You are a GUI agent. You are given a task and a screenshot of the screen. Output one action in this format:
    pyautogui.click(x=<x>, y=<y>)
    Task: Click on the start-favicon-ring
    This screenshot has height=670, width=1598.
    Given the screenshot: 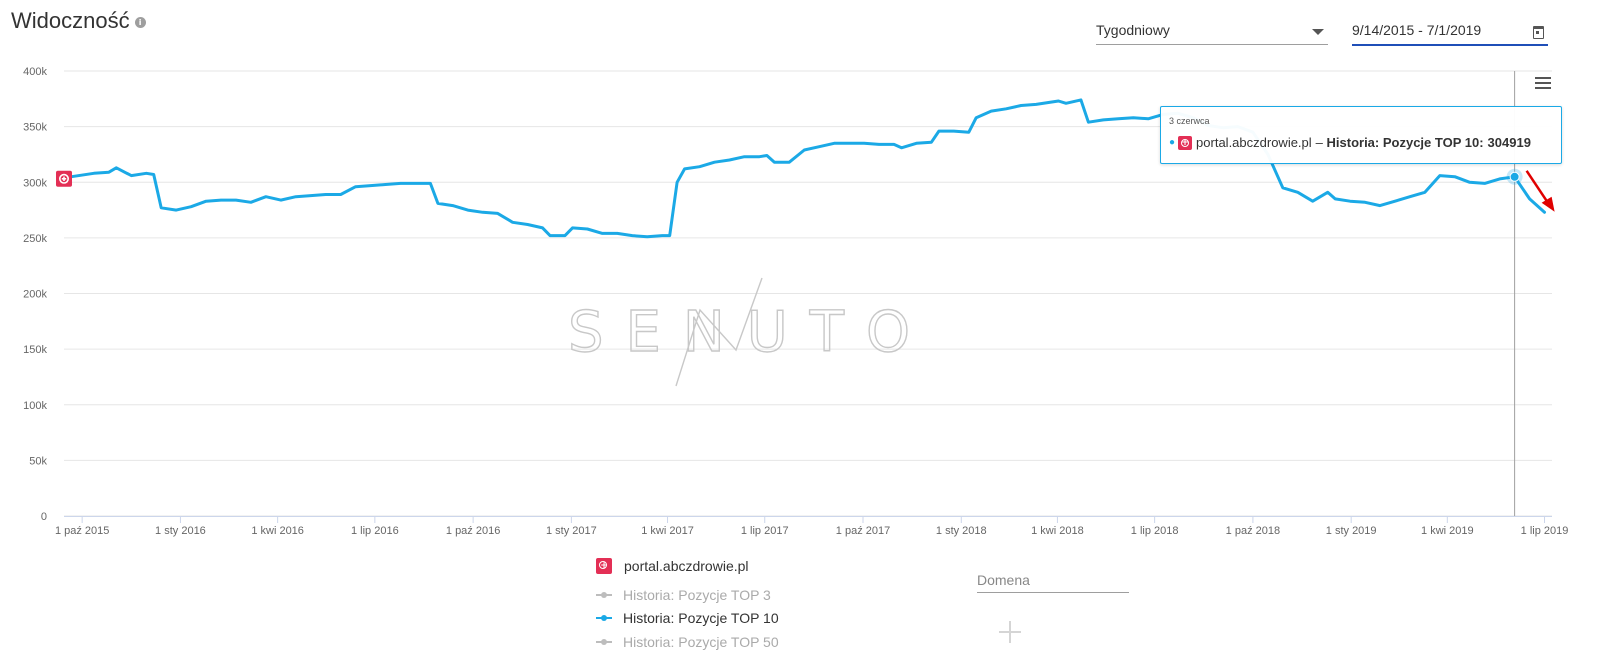 What is the action you would take?
    pyautogui.click(x=63, y=178)
    